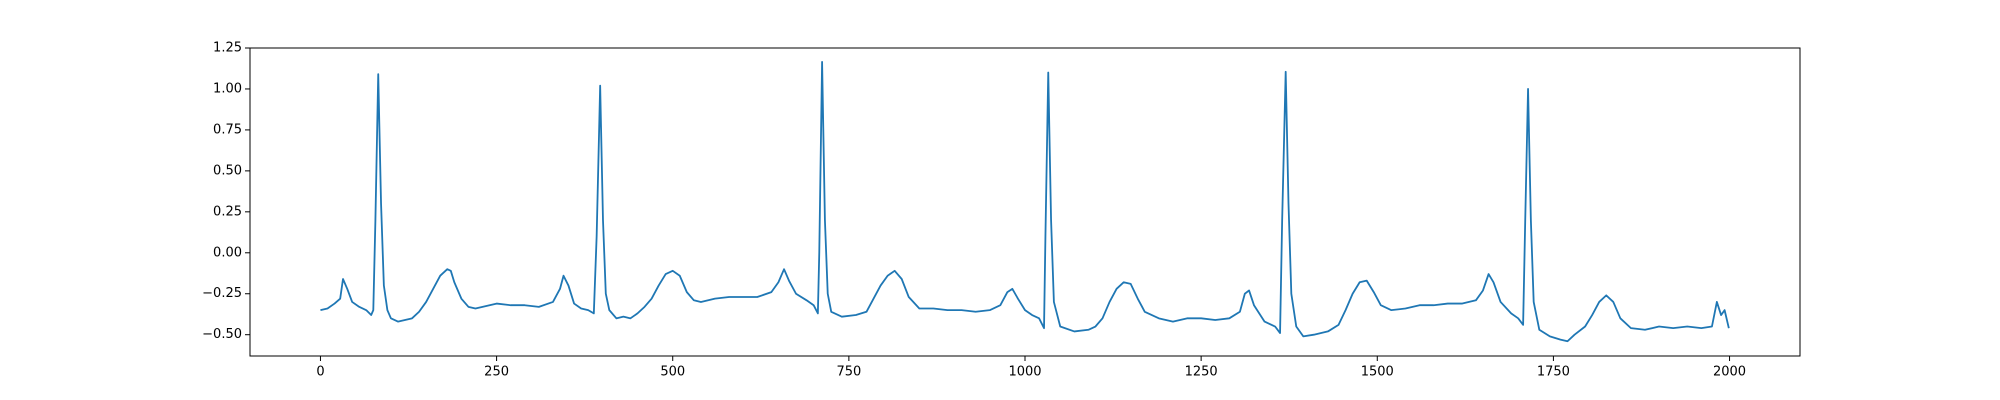 This screenshot has width=2000, height=400. What do you see at coordinates (1377, 372) in the screenshot?
I see `x-tick-label: 1500` at bounding box center [1377, 372].